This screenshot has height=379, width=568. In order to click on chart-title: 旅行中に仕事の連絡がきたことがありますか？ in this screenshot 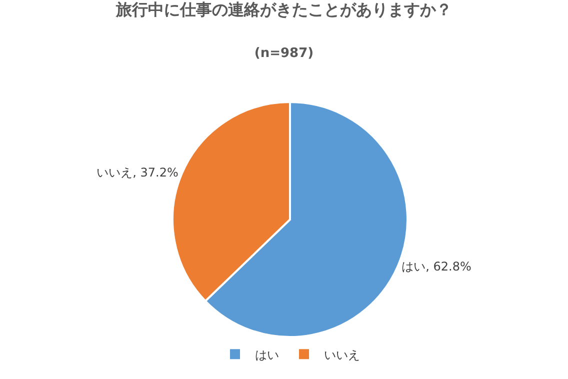, I will do `click(283, 10)`.